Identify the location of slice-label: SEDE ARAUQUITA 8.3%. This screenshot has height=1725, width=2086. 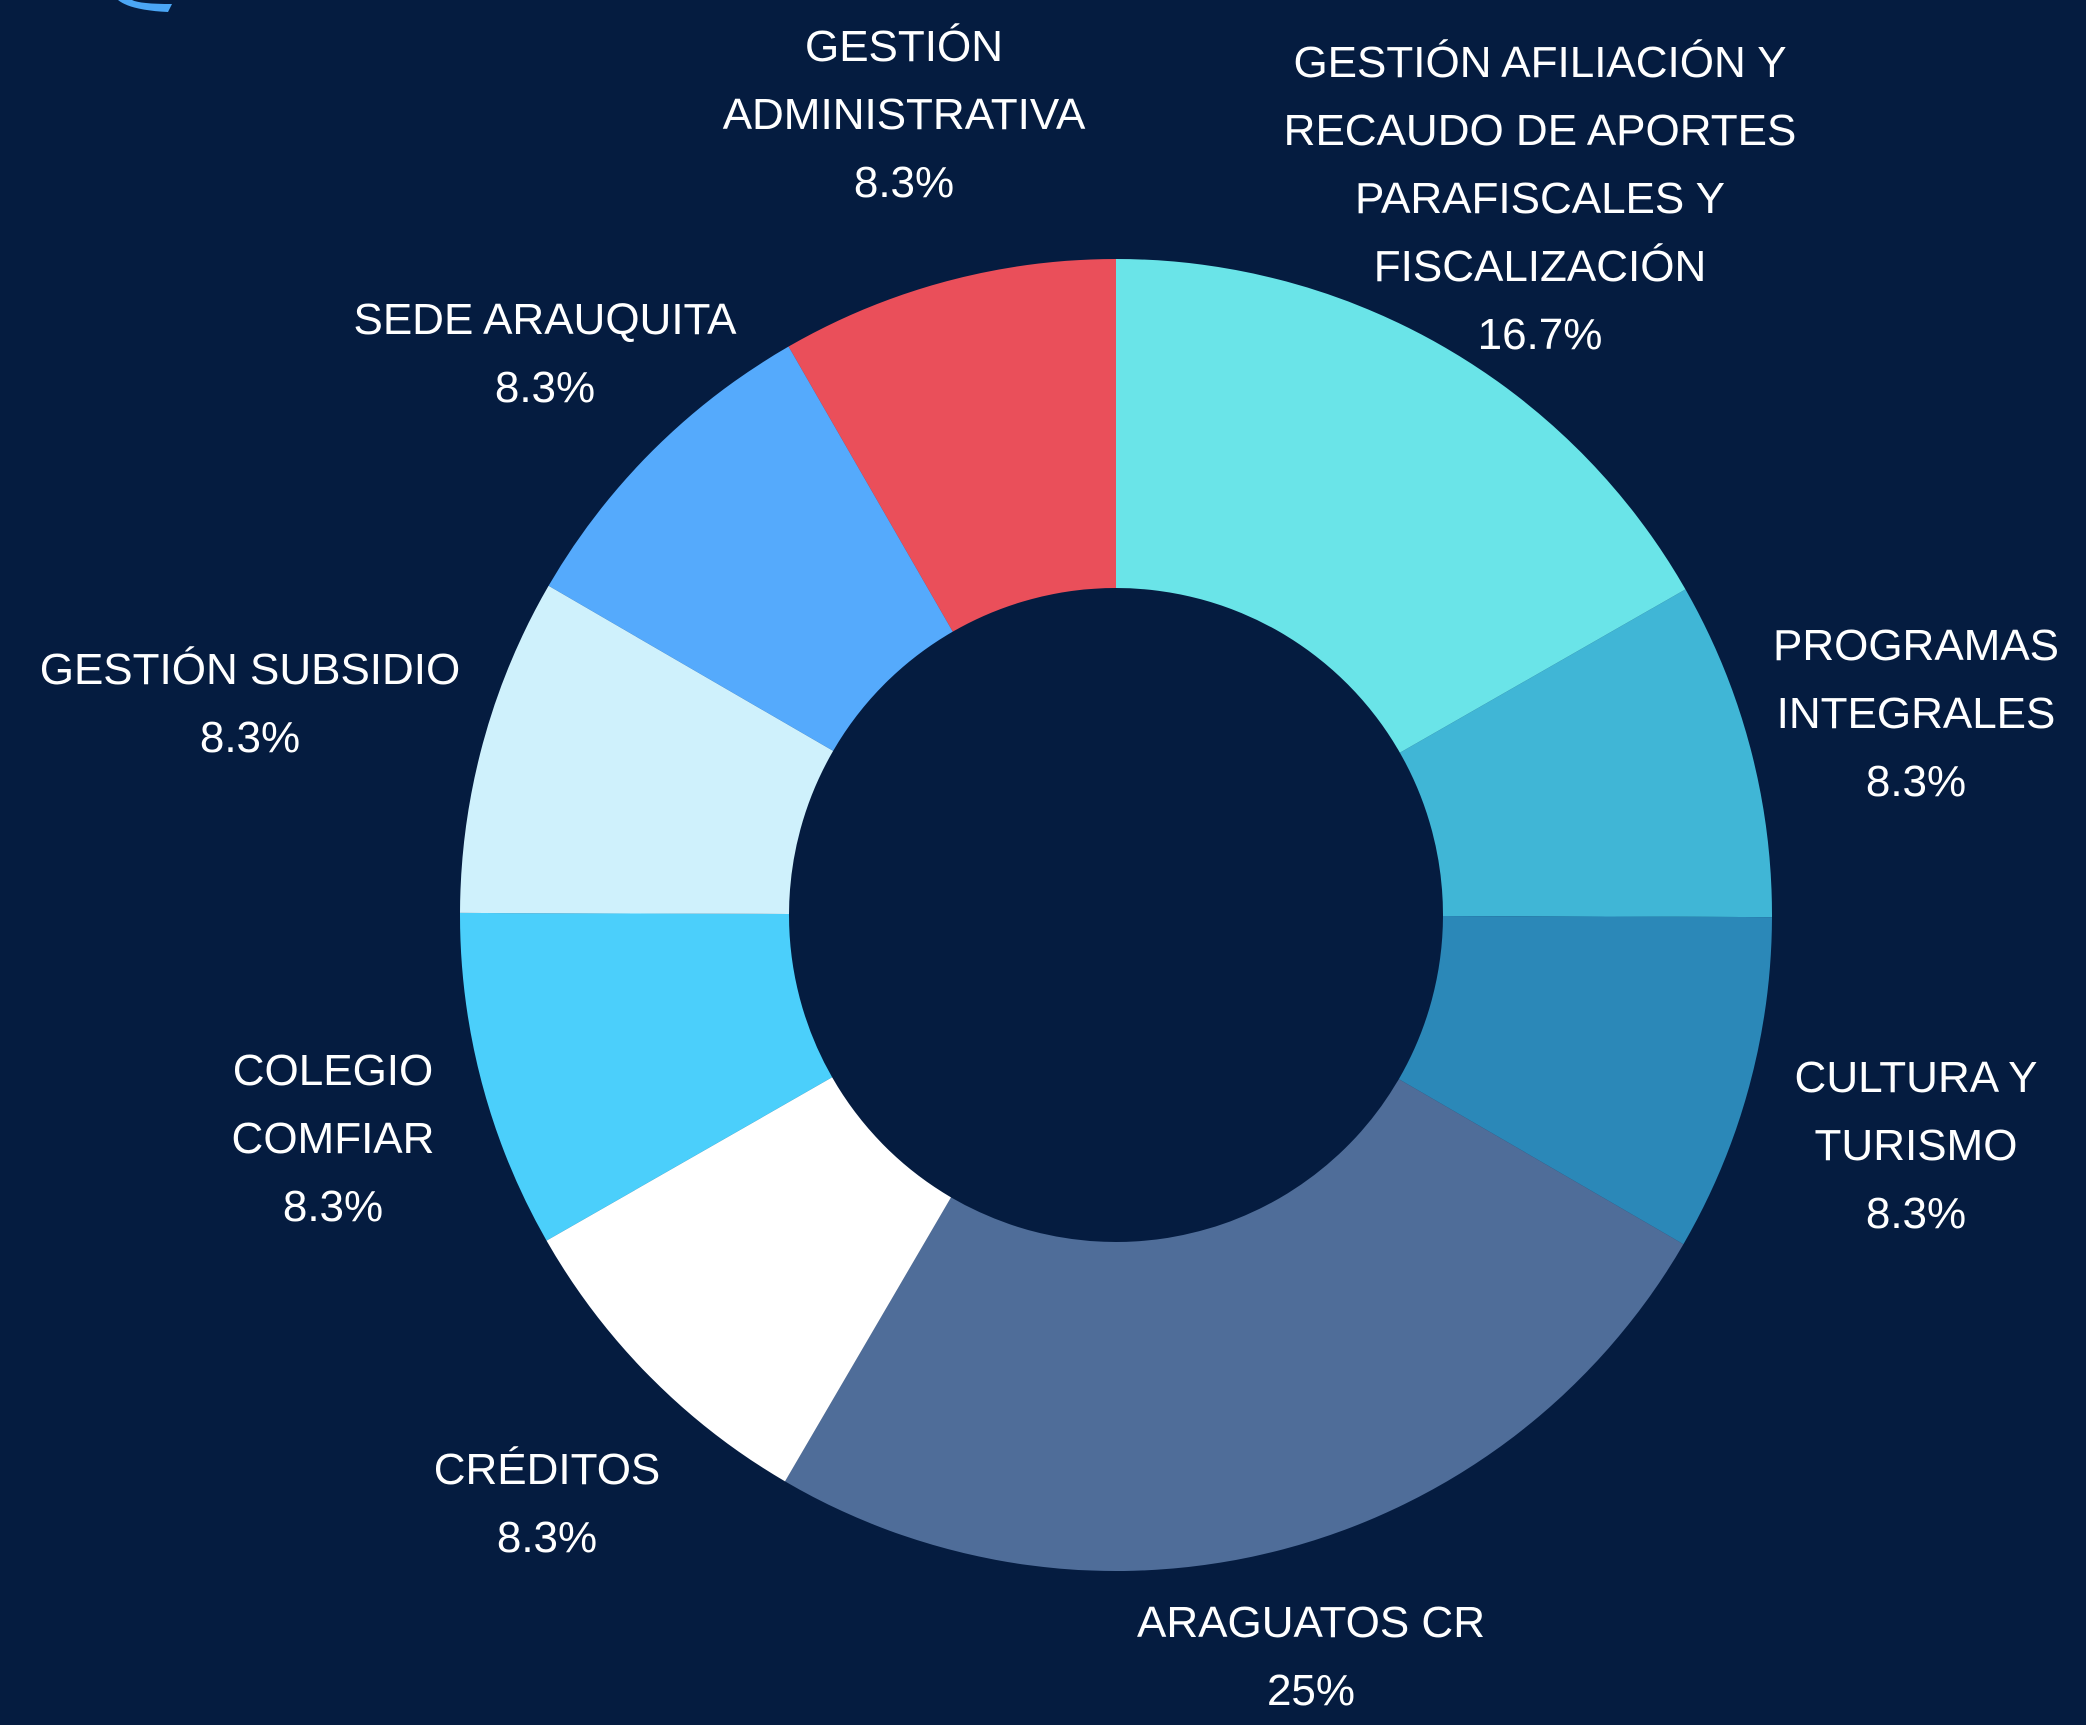
(545, 354).